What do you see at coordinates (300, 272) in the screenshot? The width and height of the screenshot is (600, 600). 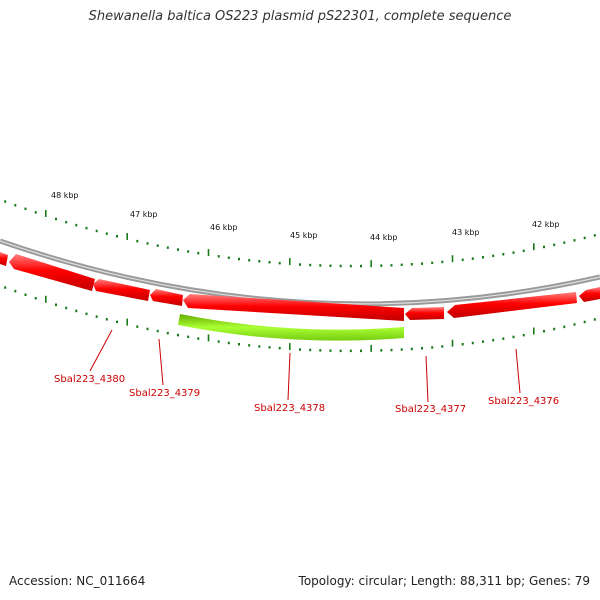 I see `plasmid-backbone` at bounding box center [300, 272].